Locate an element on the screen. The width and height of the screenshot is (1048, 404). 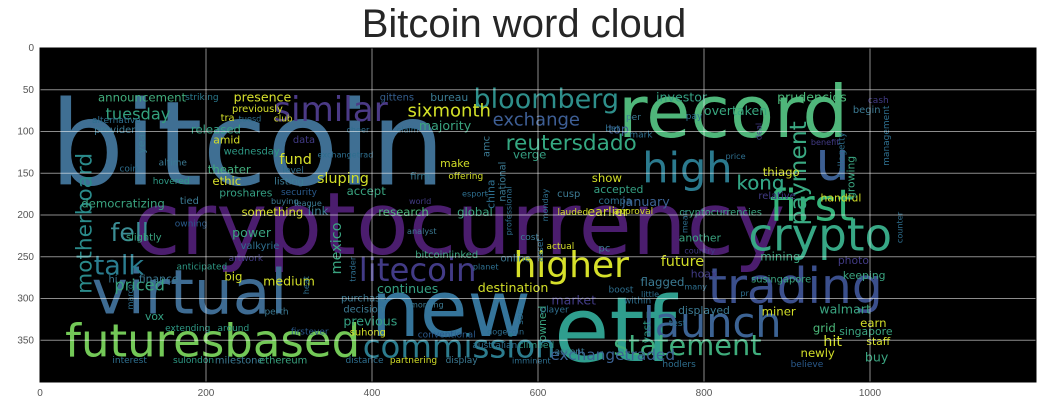
word-bitcoinlinked: bitcoinlinked is located at coordinates (446, 255).